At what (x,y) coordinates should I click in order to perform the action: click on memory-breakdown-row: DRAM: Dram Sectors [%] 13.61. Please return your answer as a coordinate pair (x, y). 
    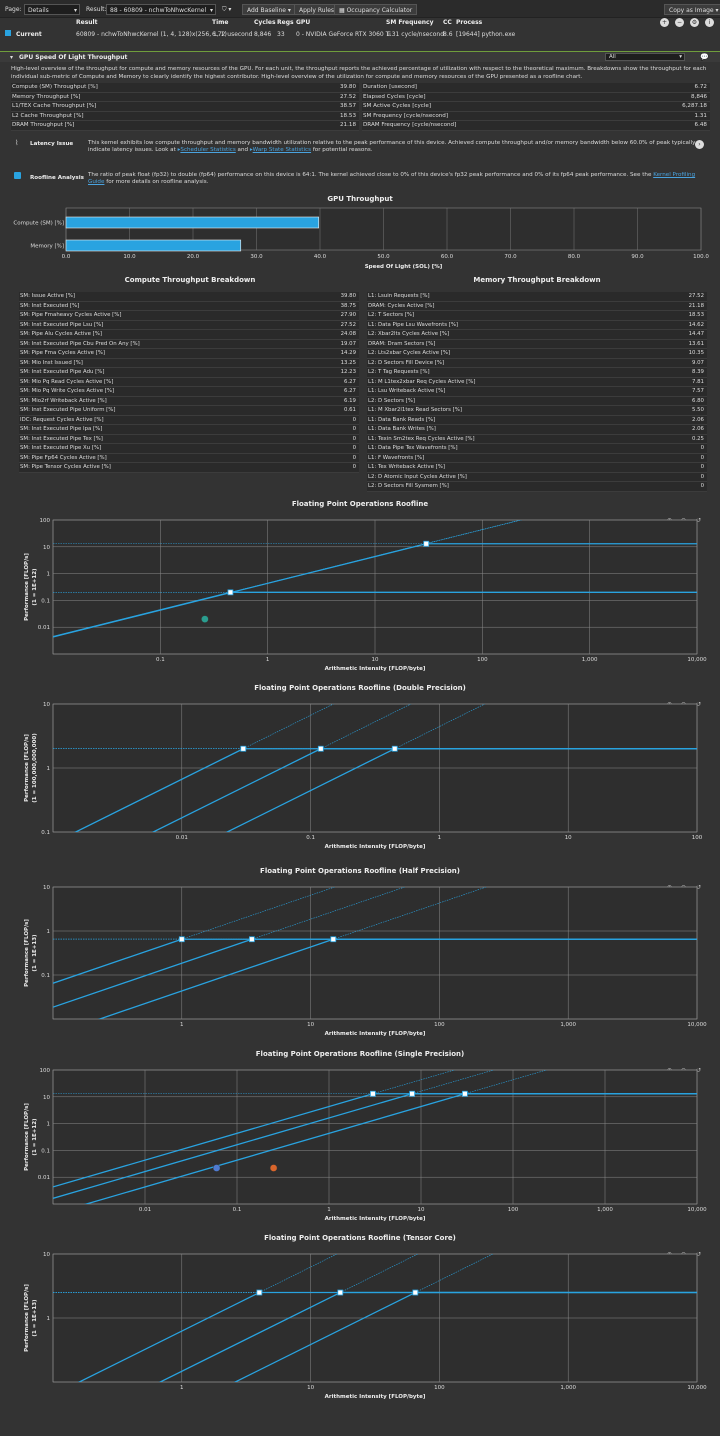
    Looking at the image, I should click on (537, 344).